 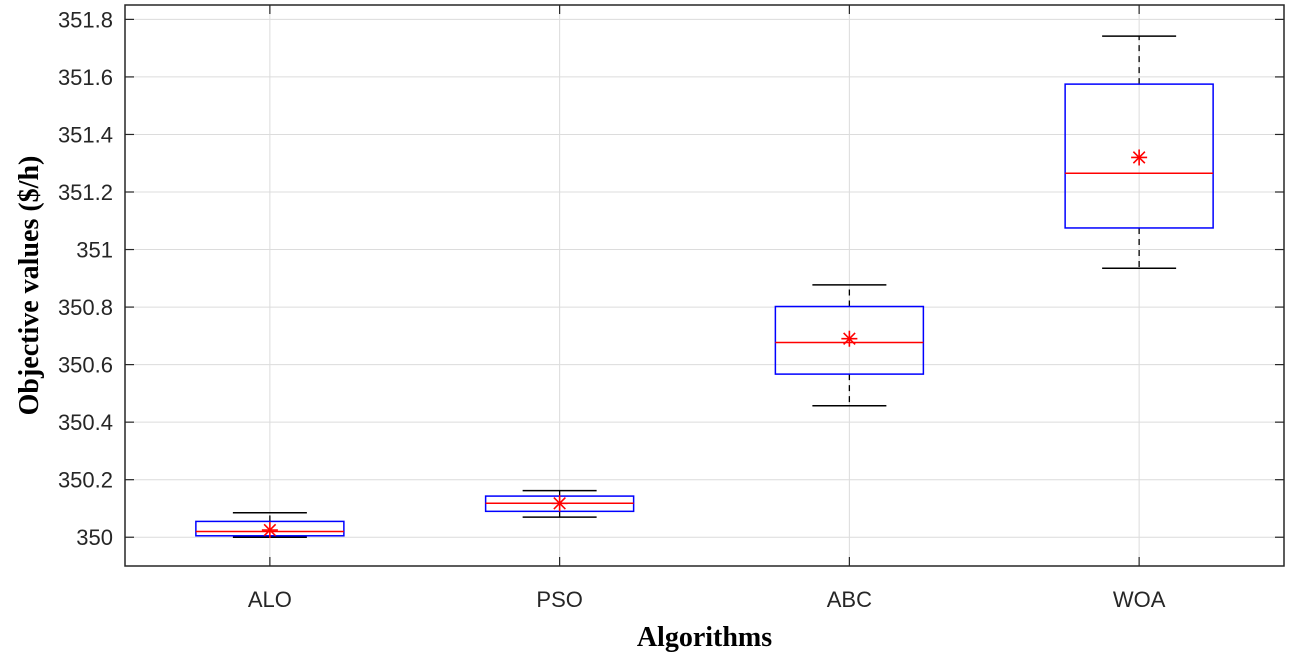 What do you see at coordinates (85, 77) in the screenshot?
I see `y-tick-label: 351.6` at bounding box center [85, 77].